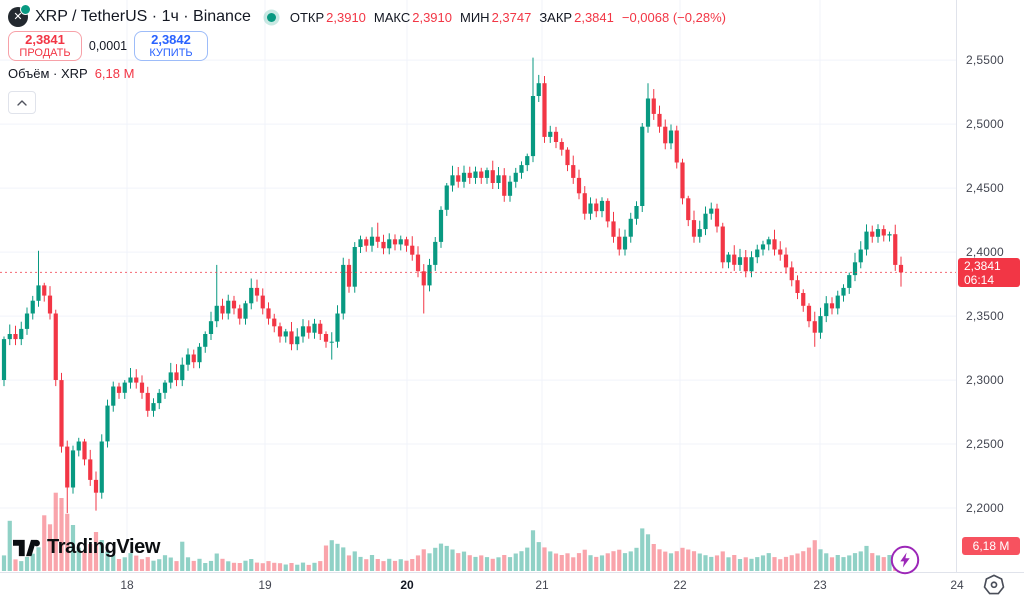 The width and height of the screenshot is (1024, 600). What do you see at coordinates (979, 279) in the screenshot?
I see `candle-countdown: 06:14` at bounding box center [979, 279].